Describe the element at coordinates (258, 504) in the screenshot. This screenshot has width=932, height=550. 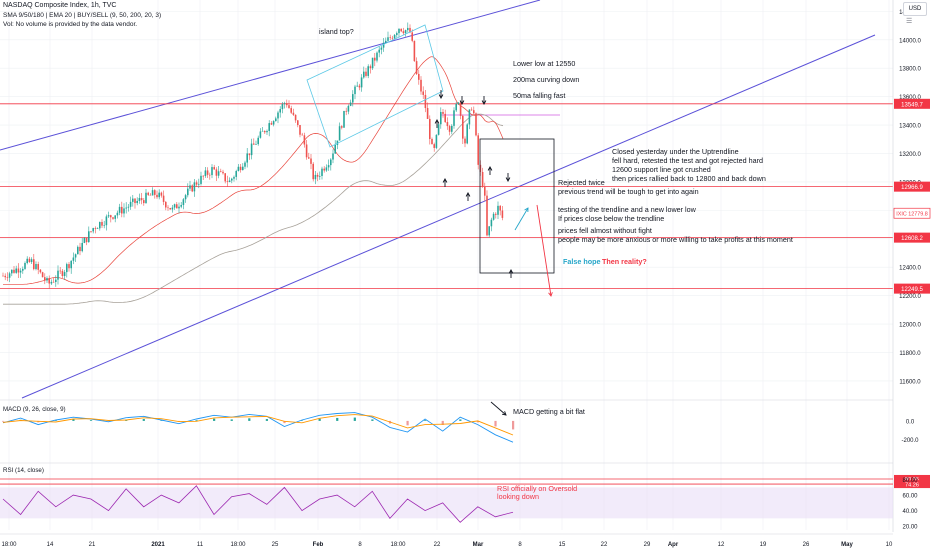
I see `rsi-line` at that location.